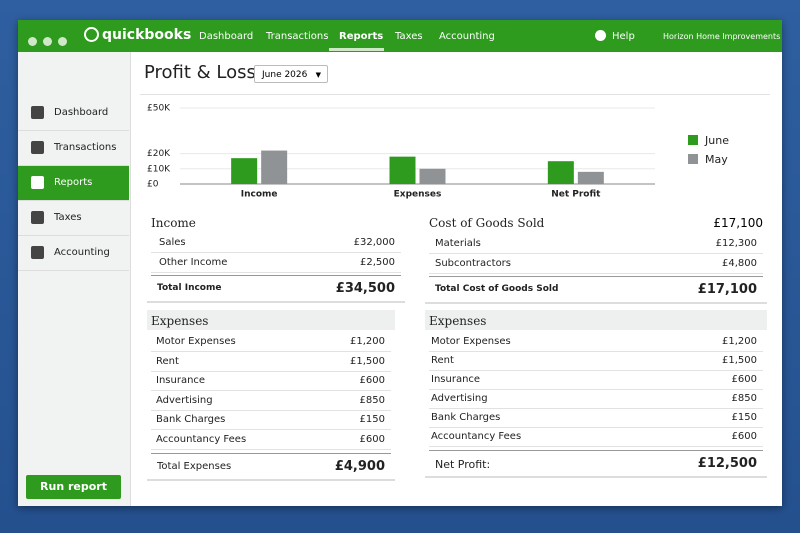 The image size is (800, 533). What do you see at coordinates (600, 35) in the screenshot?
I see `help-icon` at bounding box center [600, 35].